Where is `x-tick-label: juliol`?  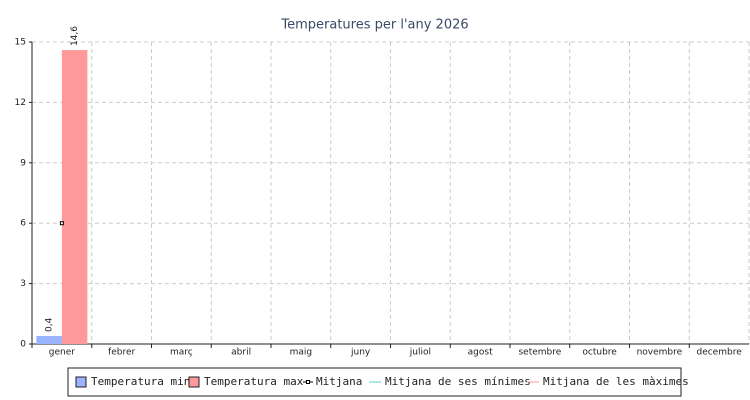 x-tick-label: juliol is located at coordinates (420, 353).